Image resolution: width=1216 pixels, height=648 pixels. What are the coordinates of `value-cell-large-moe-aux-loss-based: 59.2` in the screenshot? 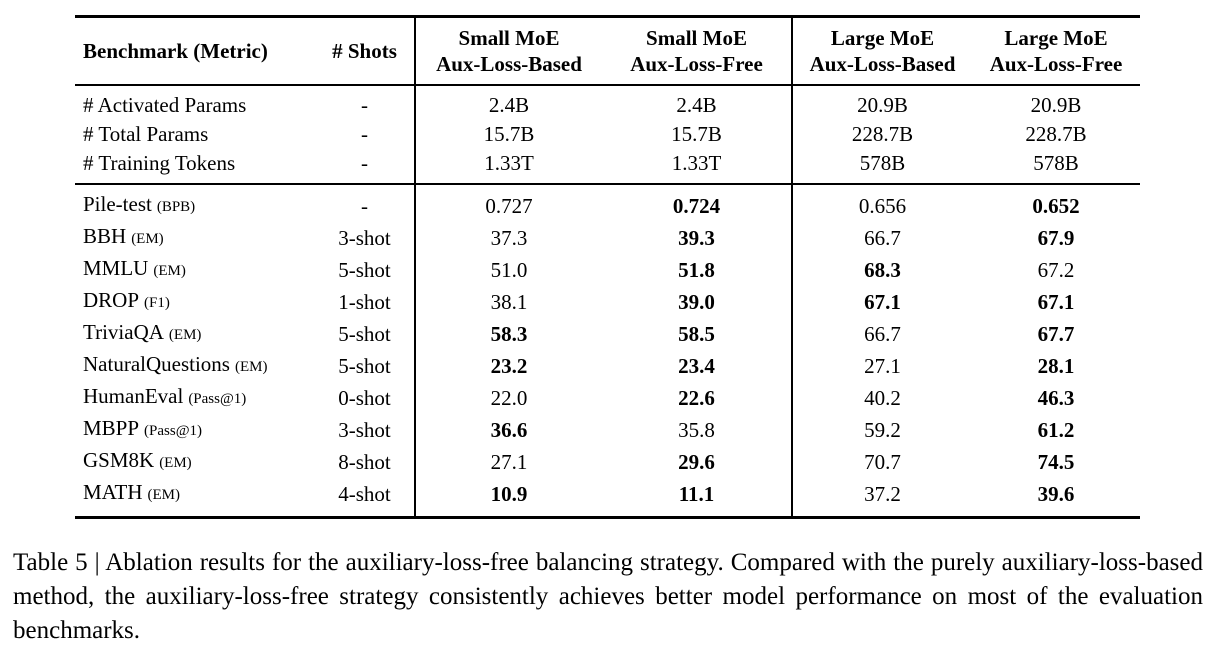 It's located at (882, 429).